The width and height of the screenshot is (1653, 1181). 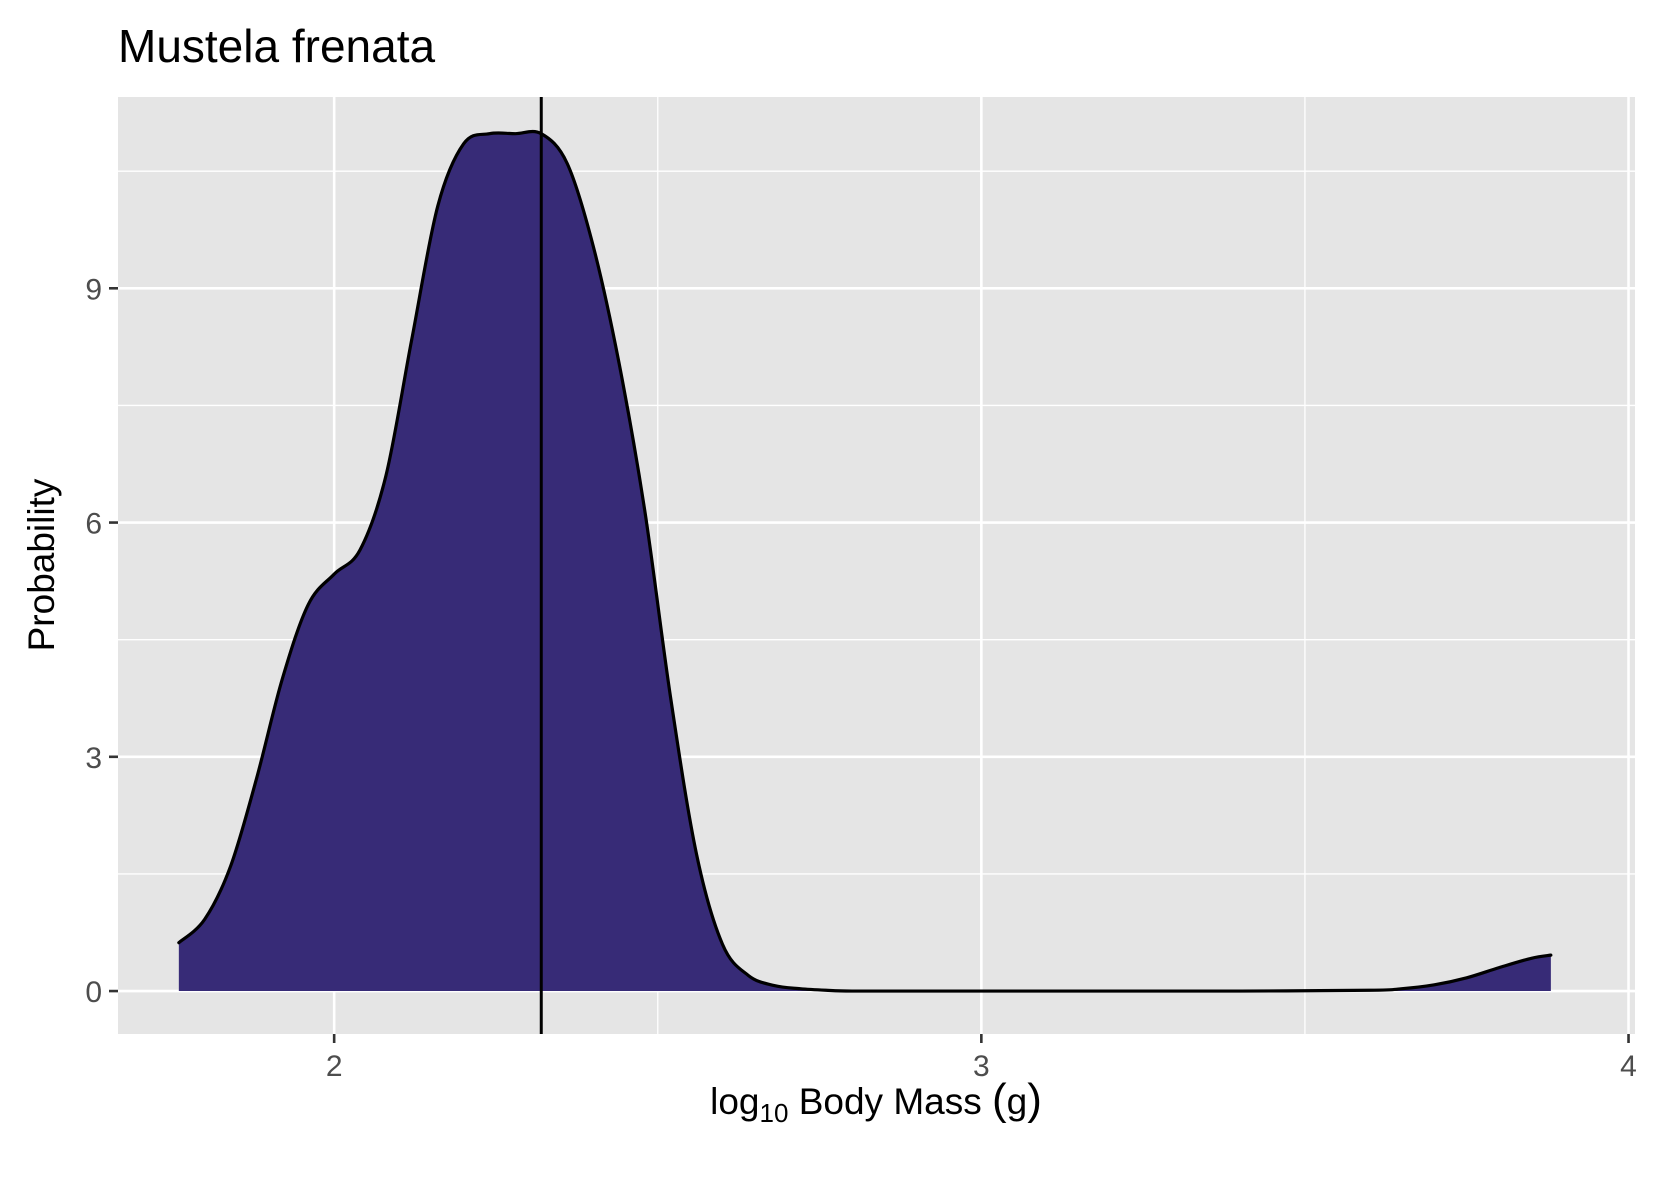 I want to click on y-tick-label: 3, so click(x=93, y=758).